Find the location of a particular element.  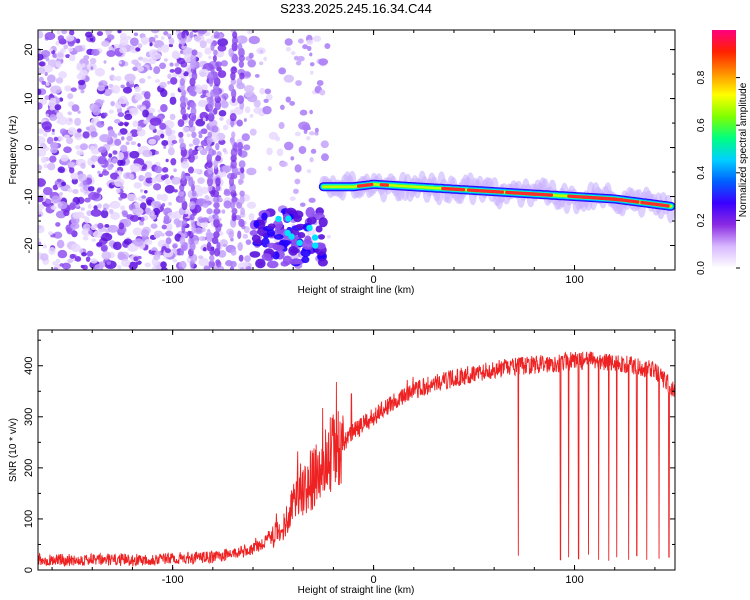

colorbar-tick-label: 0.4 is located at coordinates (701, 172).